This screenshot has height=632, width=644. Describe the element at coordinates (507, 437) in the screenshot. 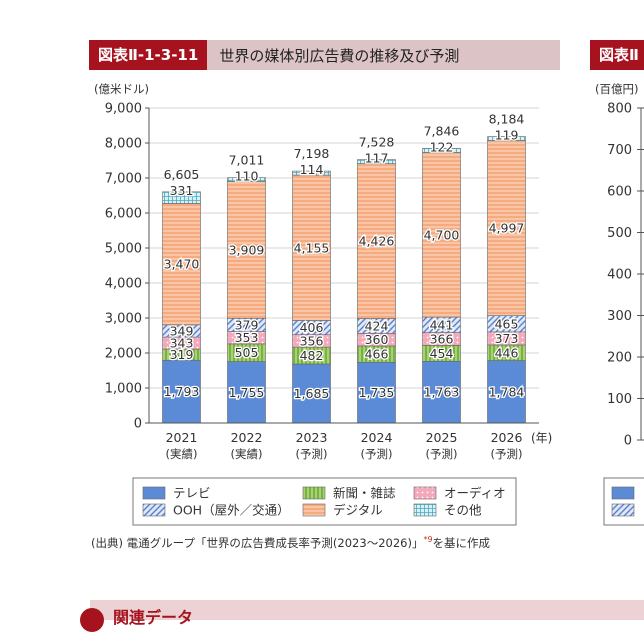

I see `x-tick-label: 2026` at that location.